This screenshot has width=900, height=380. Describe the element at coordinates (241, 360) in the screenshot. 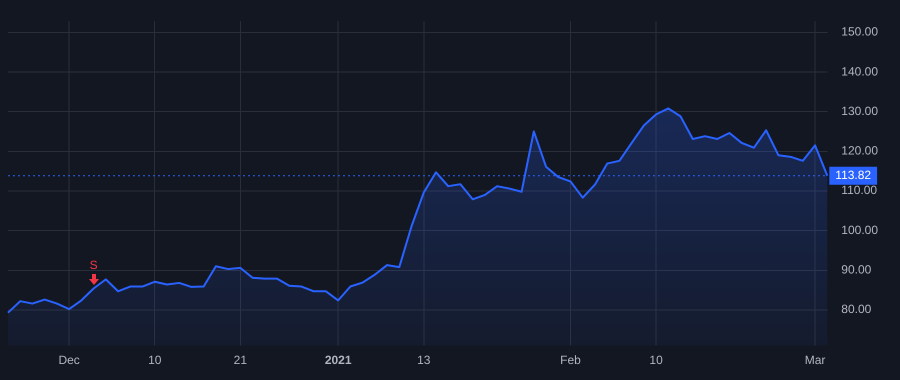

I see `x-tick-label: 21` at that location.